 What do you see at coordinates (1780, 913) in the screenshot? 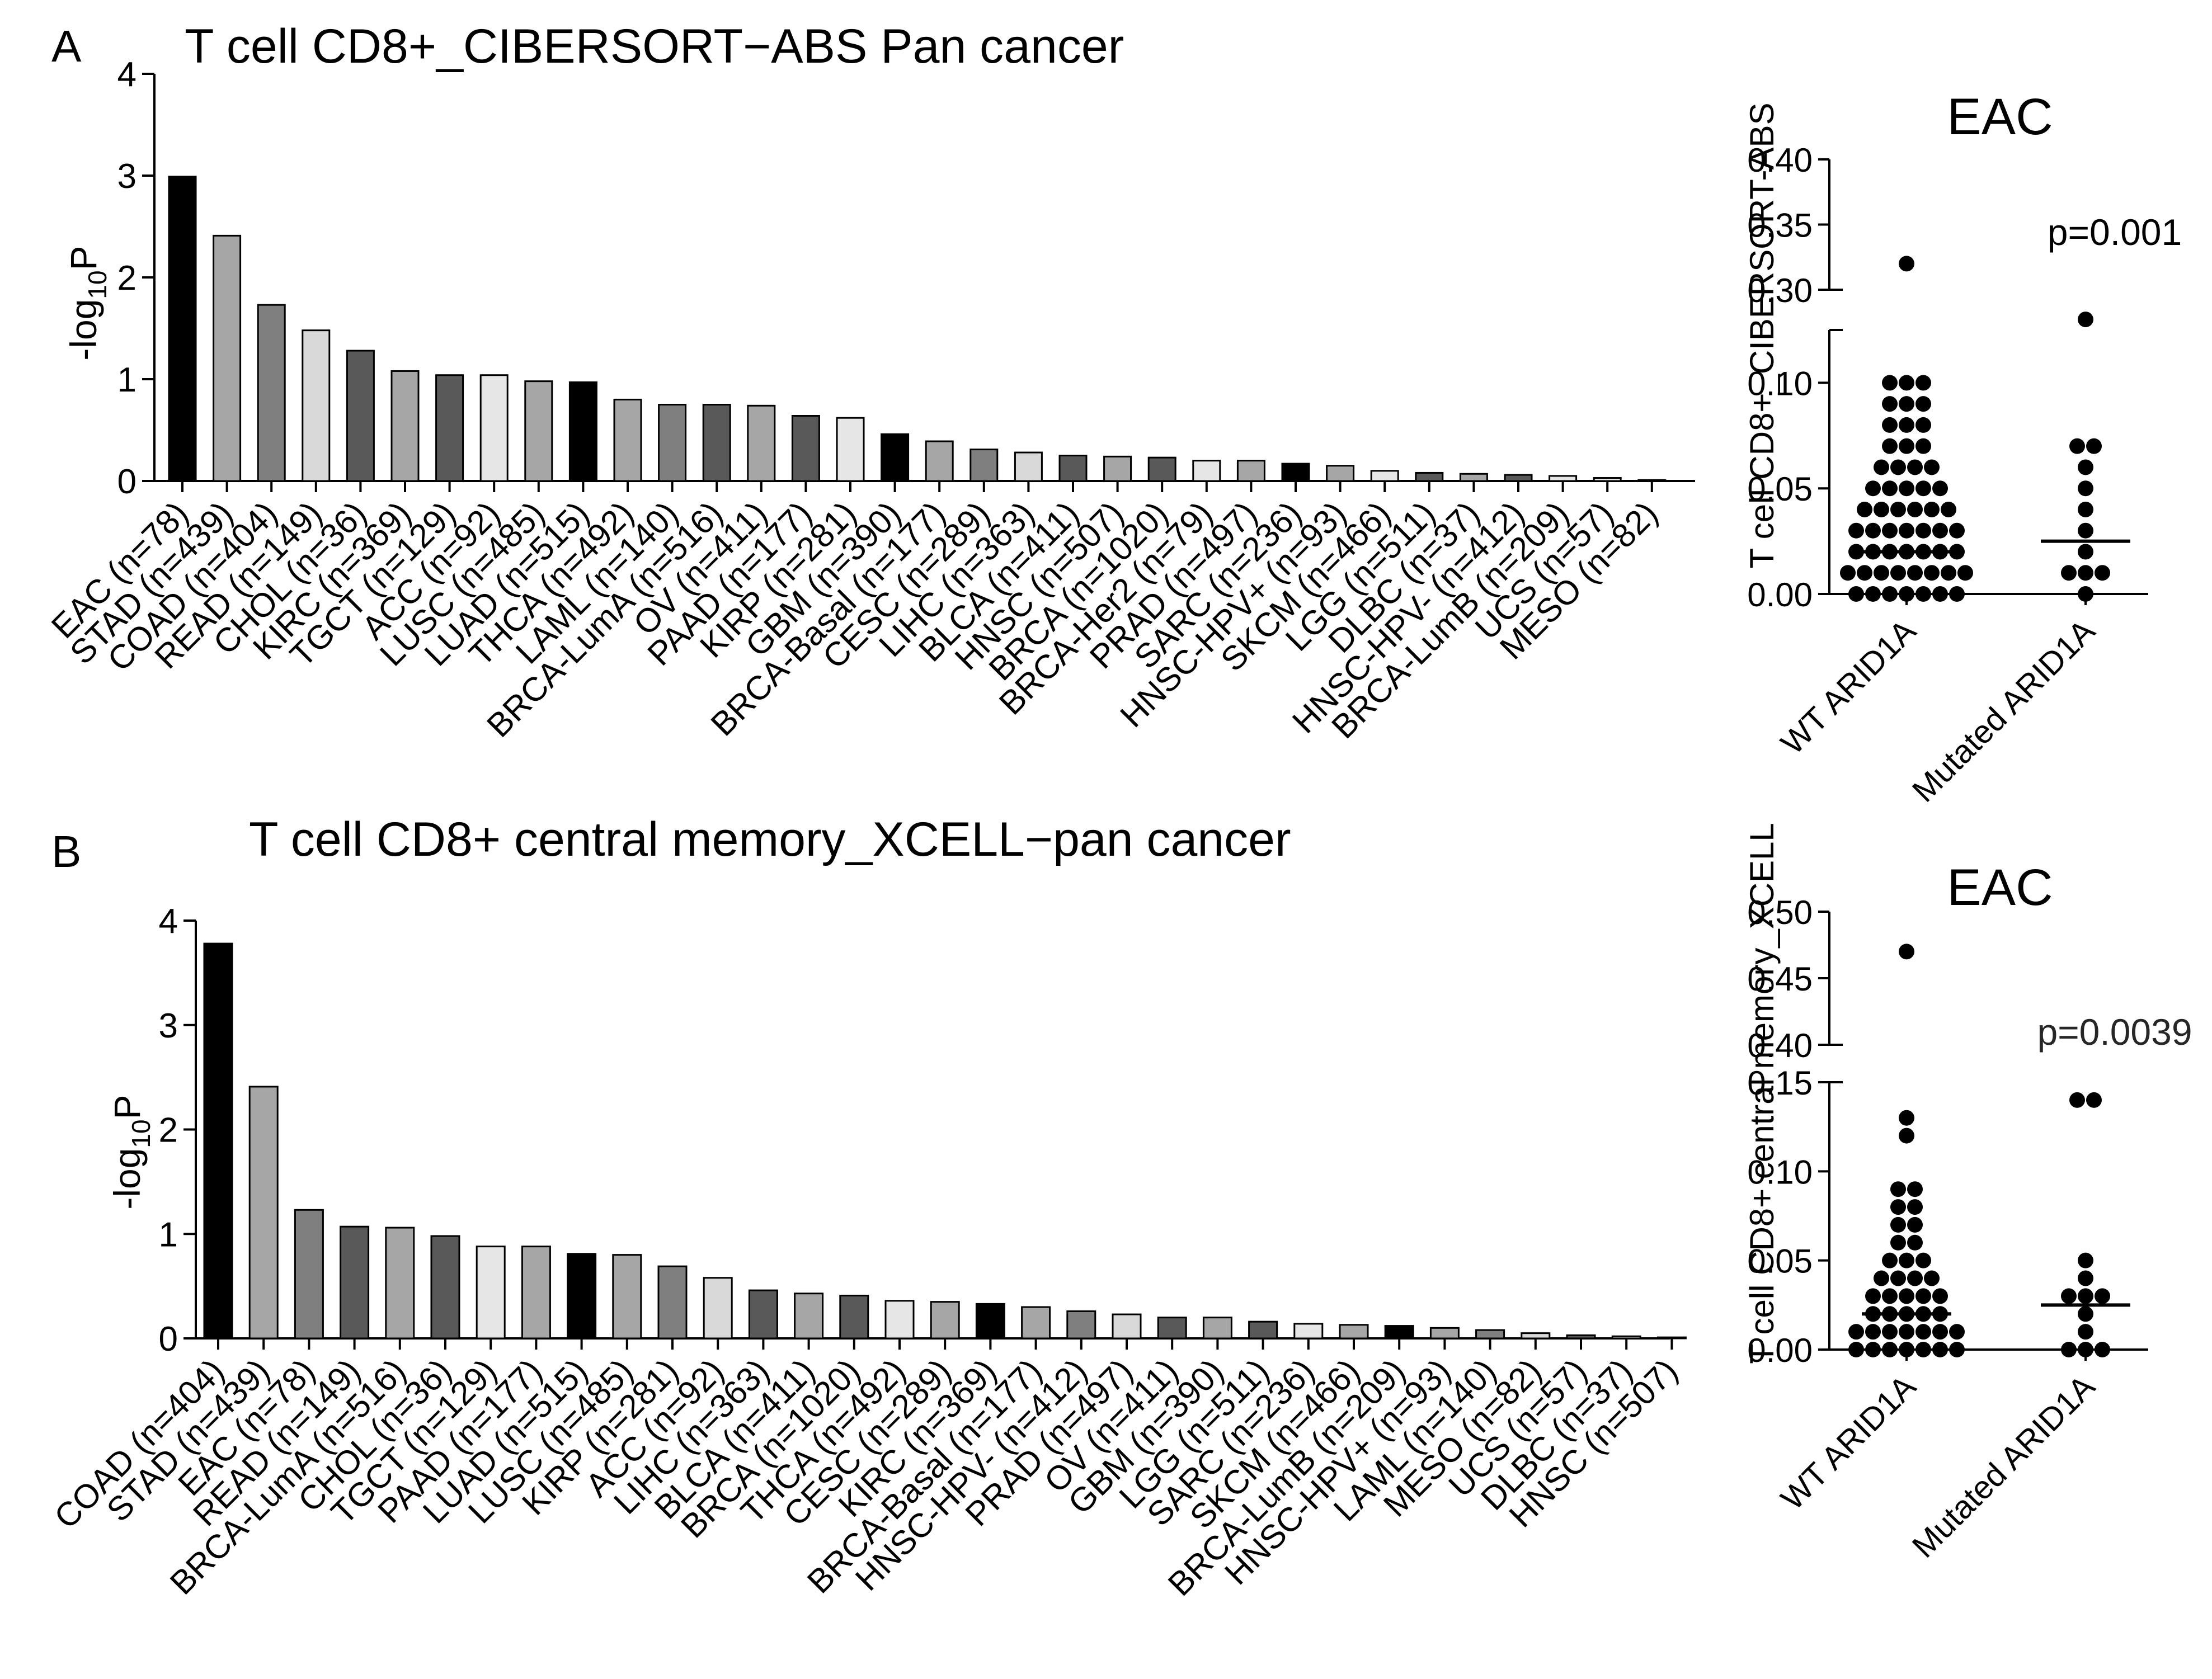
I see `y-tick-label: 0.50` at bounding box center [1780, 913].